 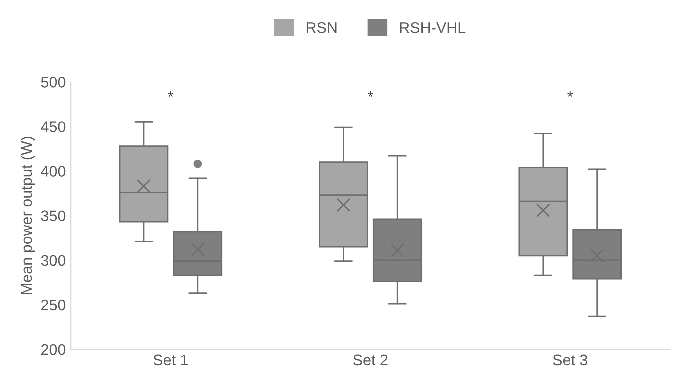 What do you see at coordinates (53, 127) in the screenshot?
I see `y-tick-label: 450` at bounding box center [53, 127].